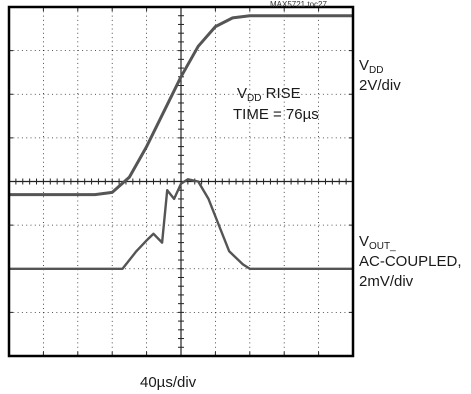 The image size is (471, 394). What do you see at coordinates (168, 382) in the screenshot?
I see `x-scale-label: 40µs/div` at bounding box center [168, 382].